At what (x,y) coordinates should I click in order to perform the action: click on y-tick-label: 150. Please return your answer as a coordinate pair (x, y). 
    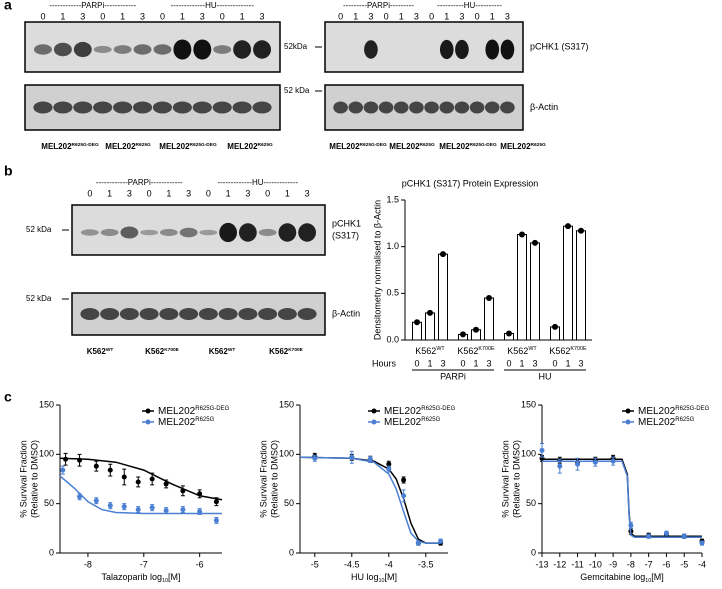
    Looking at the image, I should click on (528, 404).